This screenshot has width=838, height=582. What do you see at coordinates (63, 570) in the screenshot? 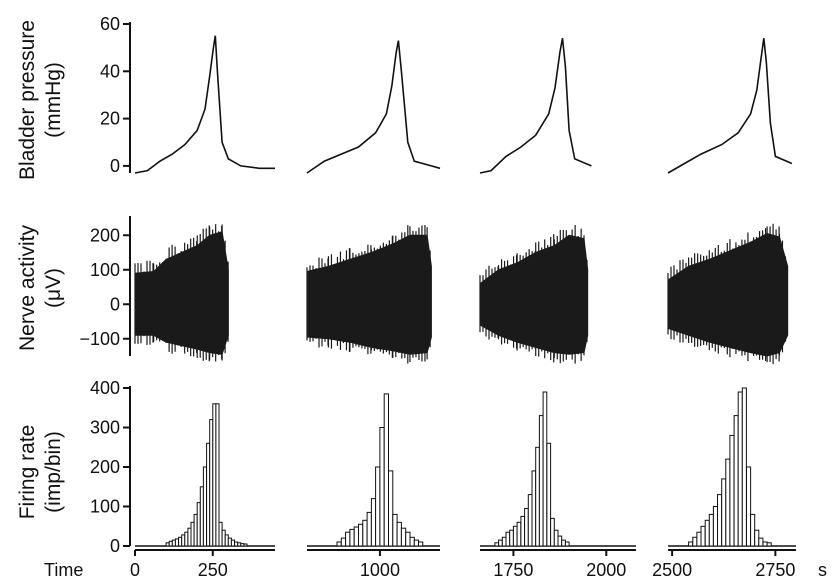
I see `time-axis-label: Time` at bounding box center [63, 570].